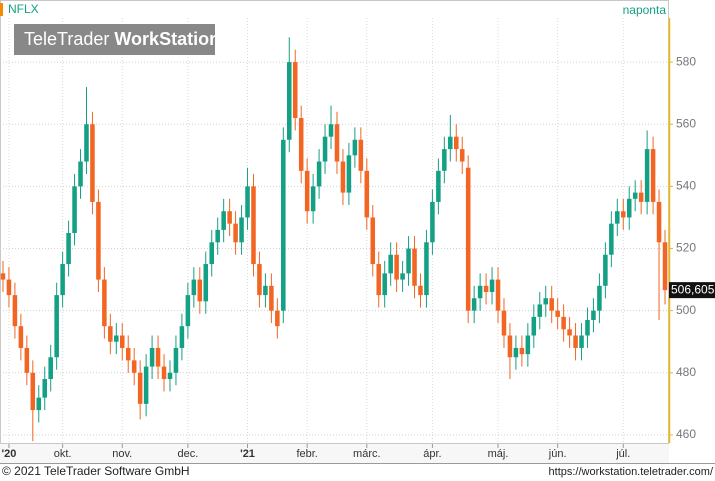 The image size is (715, 481). I want to click on y-tick-label: 480, so click(686, 372).